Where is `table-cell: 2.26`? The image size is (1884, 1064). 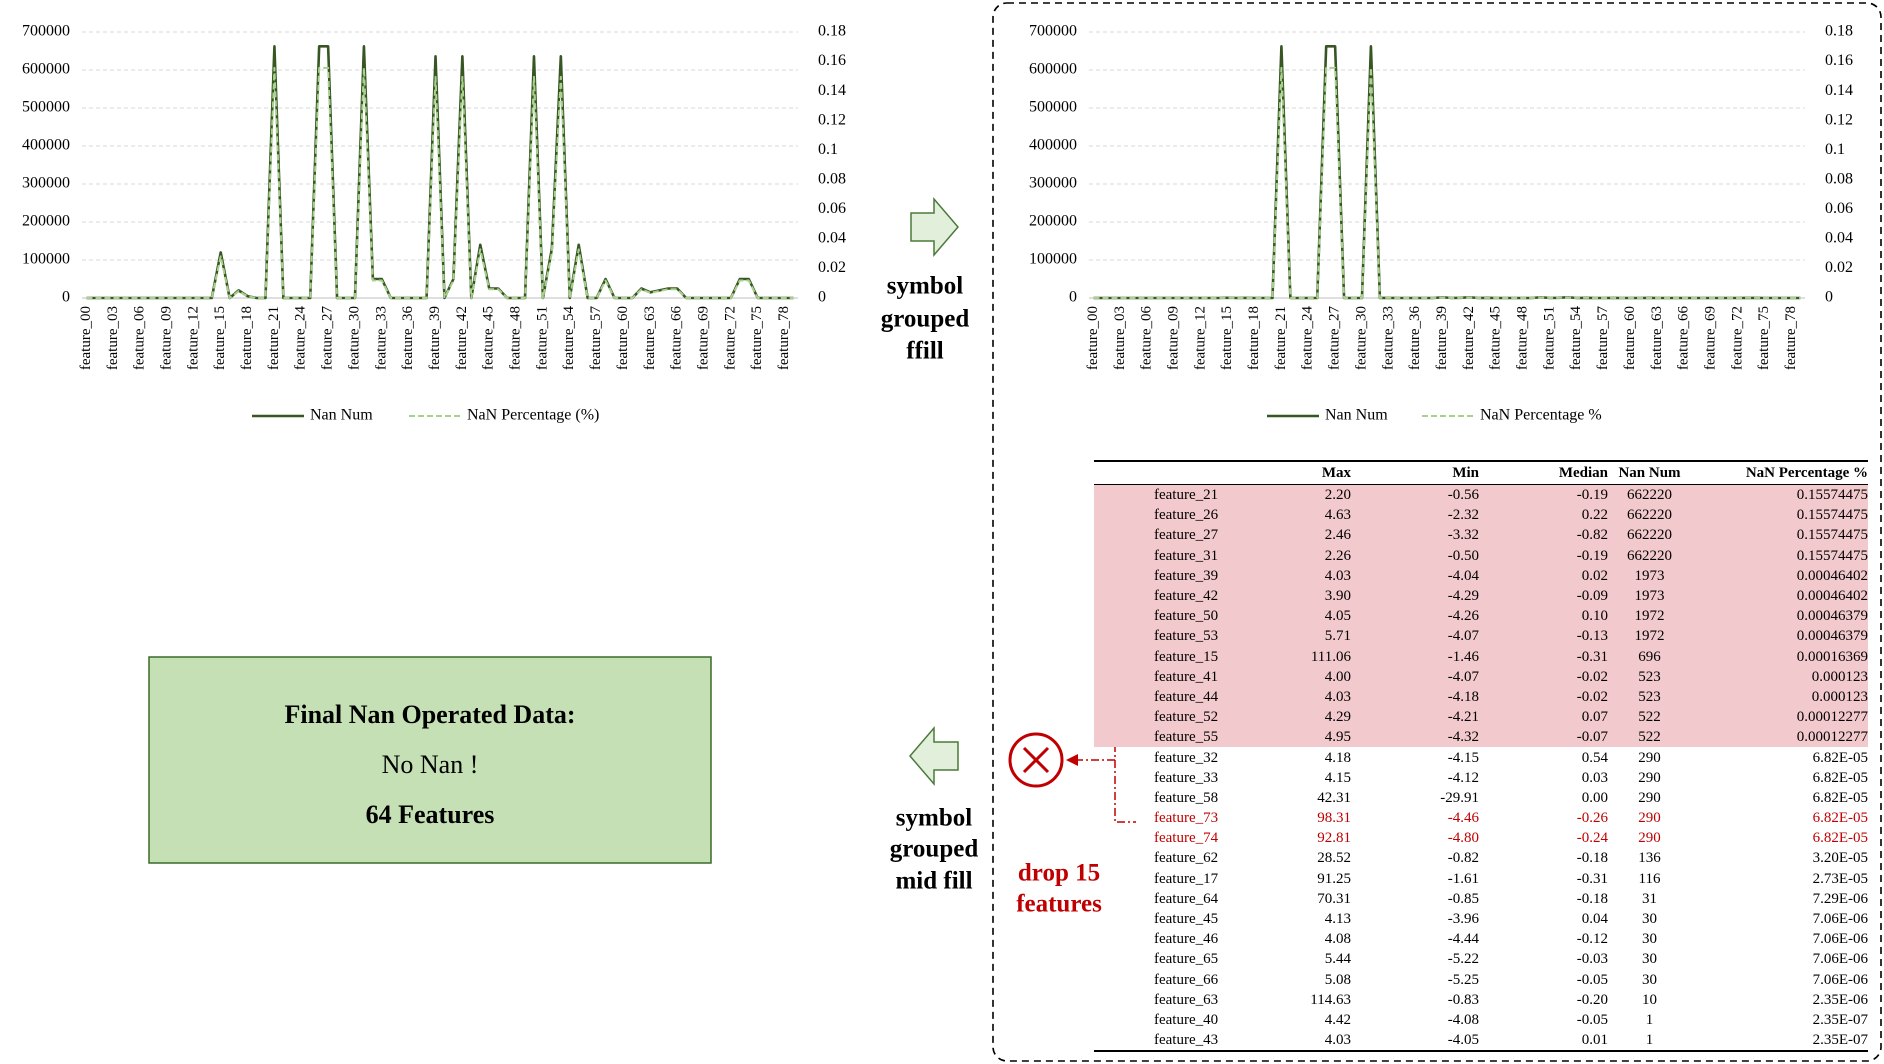
table-cell: 2.26 is located at coordinates (1310, 555).